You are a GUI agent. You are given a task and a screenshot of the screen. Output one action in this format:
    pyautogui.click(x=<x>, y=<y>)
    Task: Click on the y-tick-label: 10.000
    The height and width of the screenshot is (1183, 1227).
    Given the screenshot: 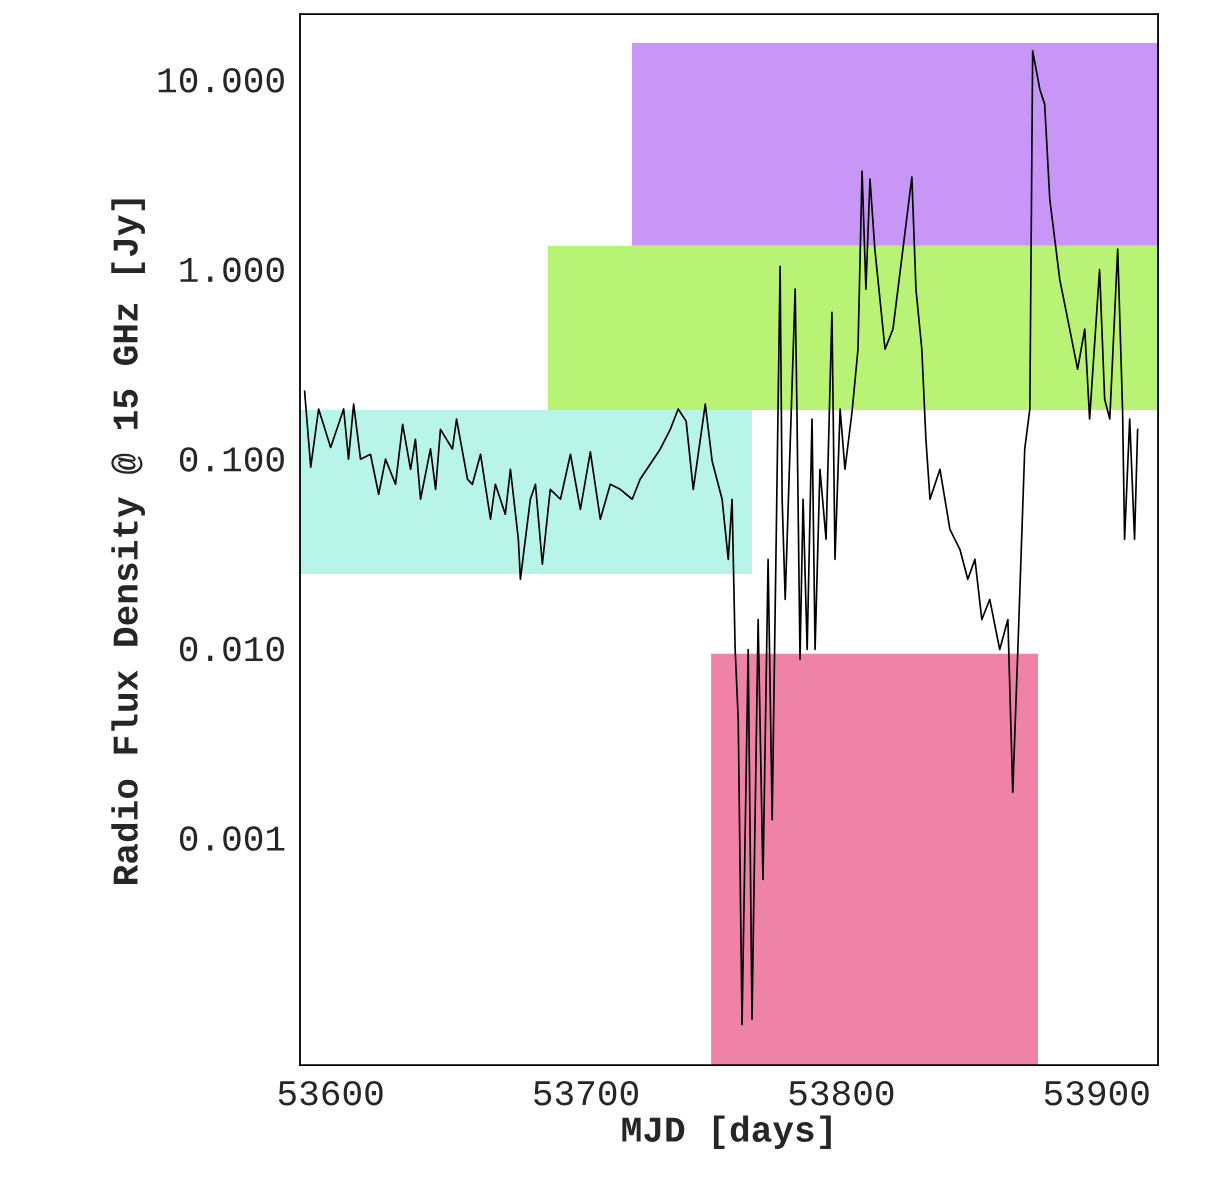 What is the action you would take?
    pyautogui.click(x=221, y=80)
    